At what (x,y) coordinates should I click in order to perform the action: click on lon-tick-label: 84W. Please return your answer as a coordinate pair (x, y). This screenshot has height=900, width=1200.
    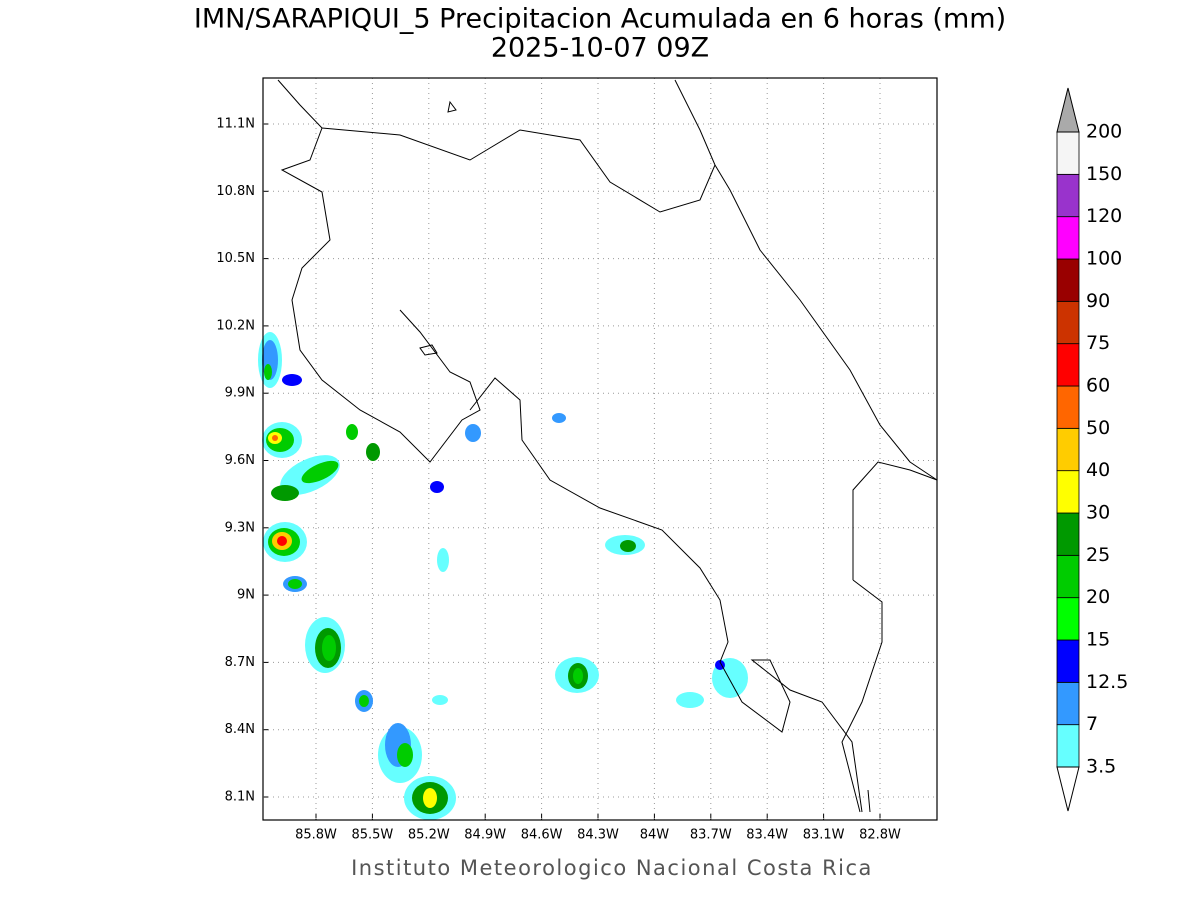
    Looking at the image, I should click on (655, 835).